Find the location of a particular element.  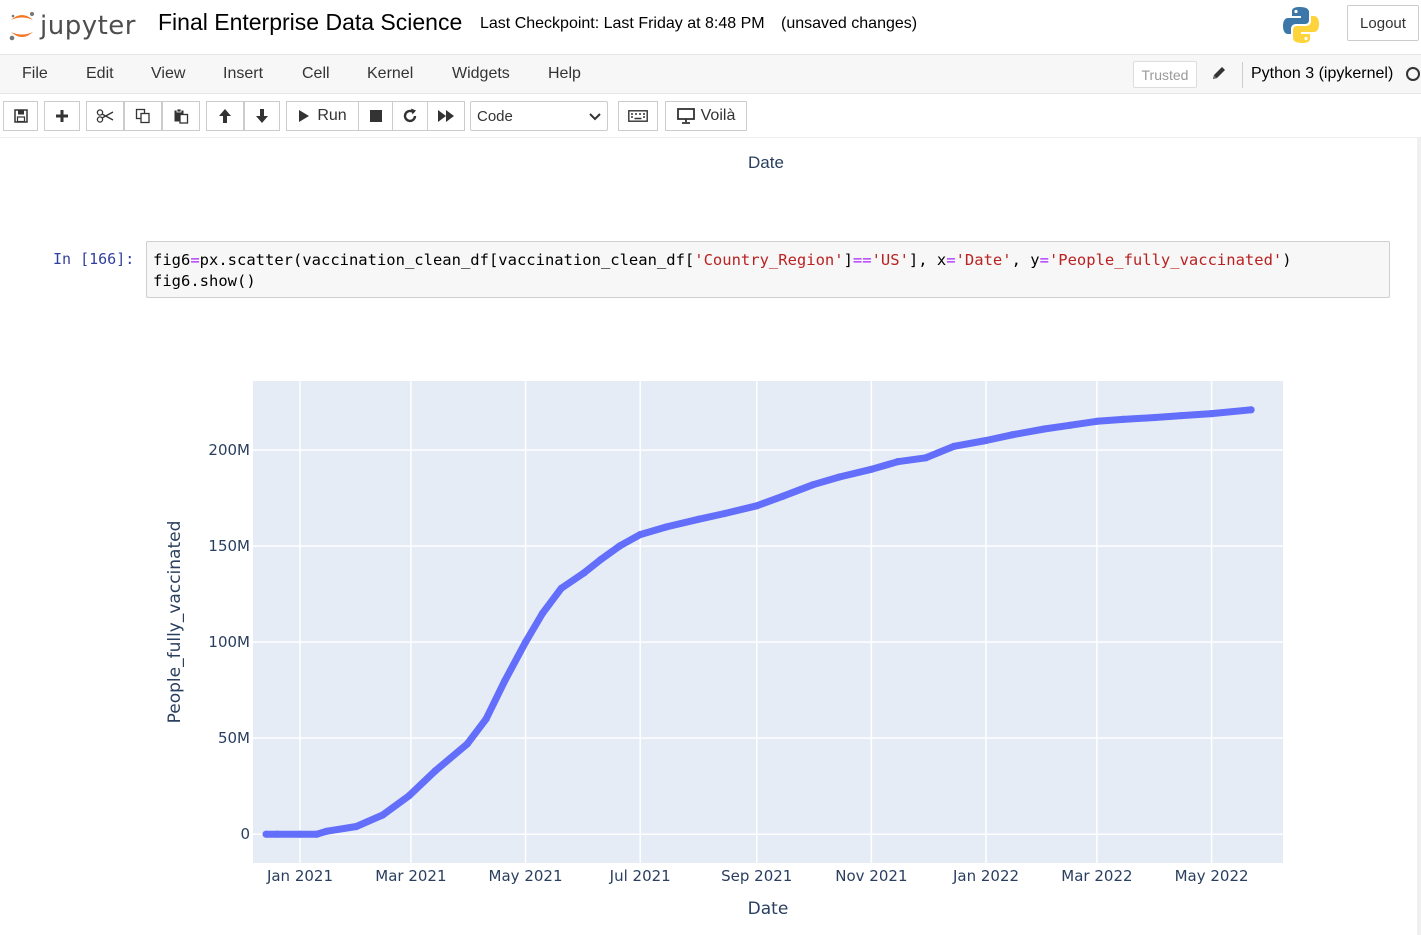

run-button: Run is located at coordinates (322, 116).